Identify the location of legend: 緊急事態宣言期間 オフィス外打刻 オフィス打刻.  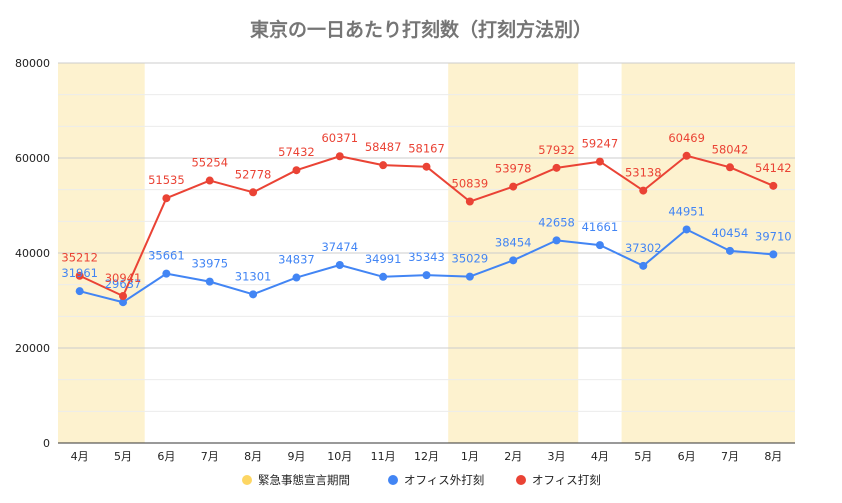
(421, 480).